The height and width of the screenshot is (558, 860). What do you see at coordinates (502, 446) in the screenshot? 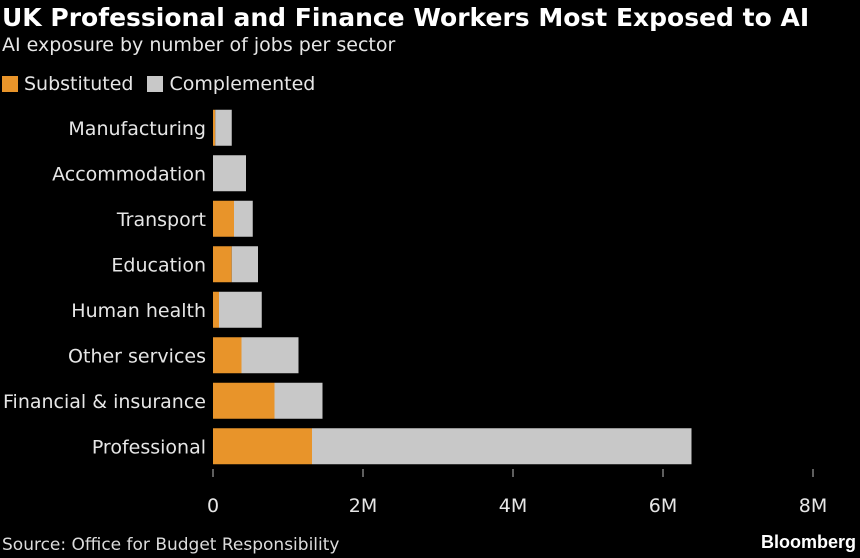
I see `bar-complemented-professional` at bounding box center [502, 446].